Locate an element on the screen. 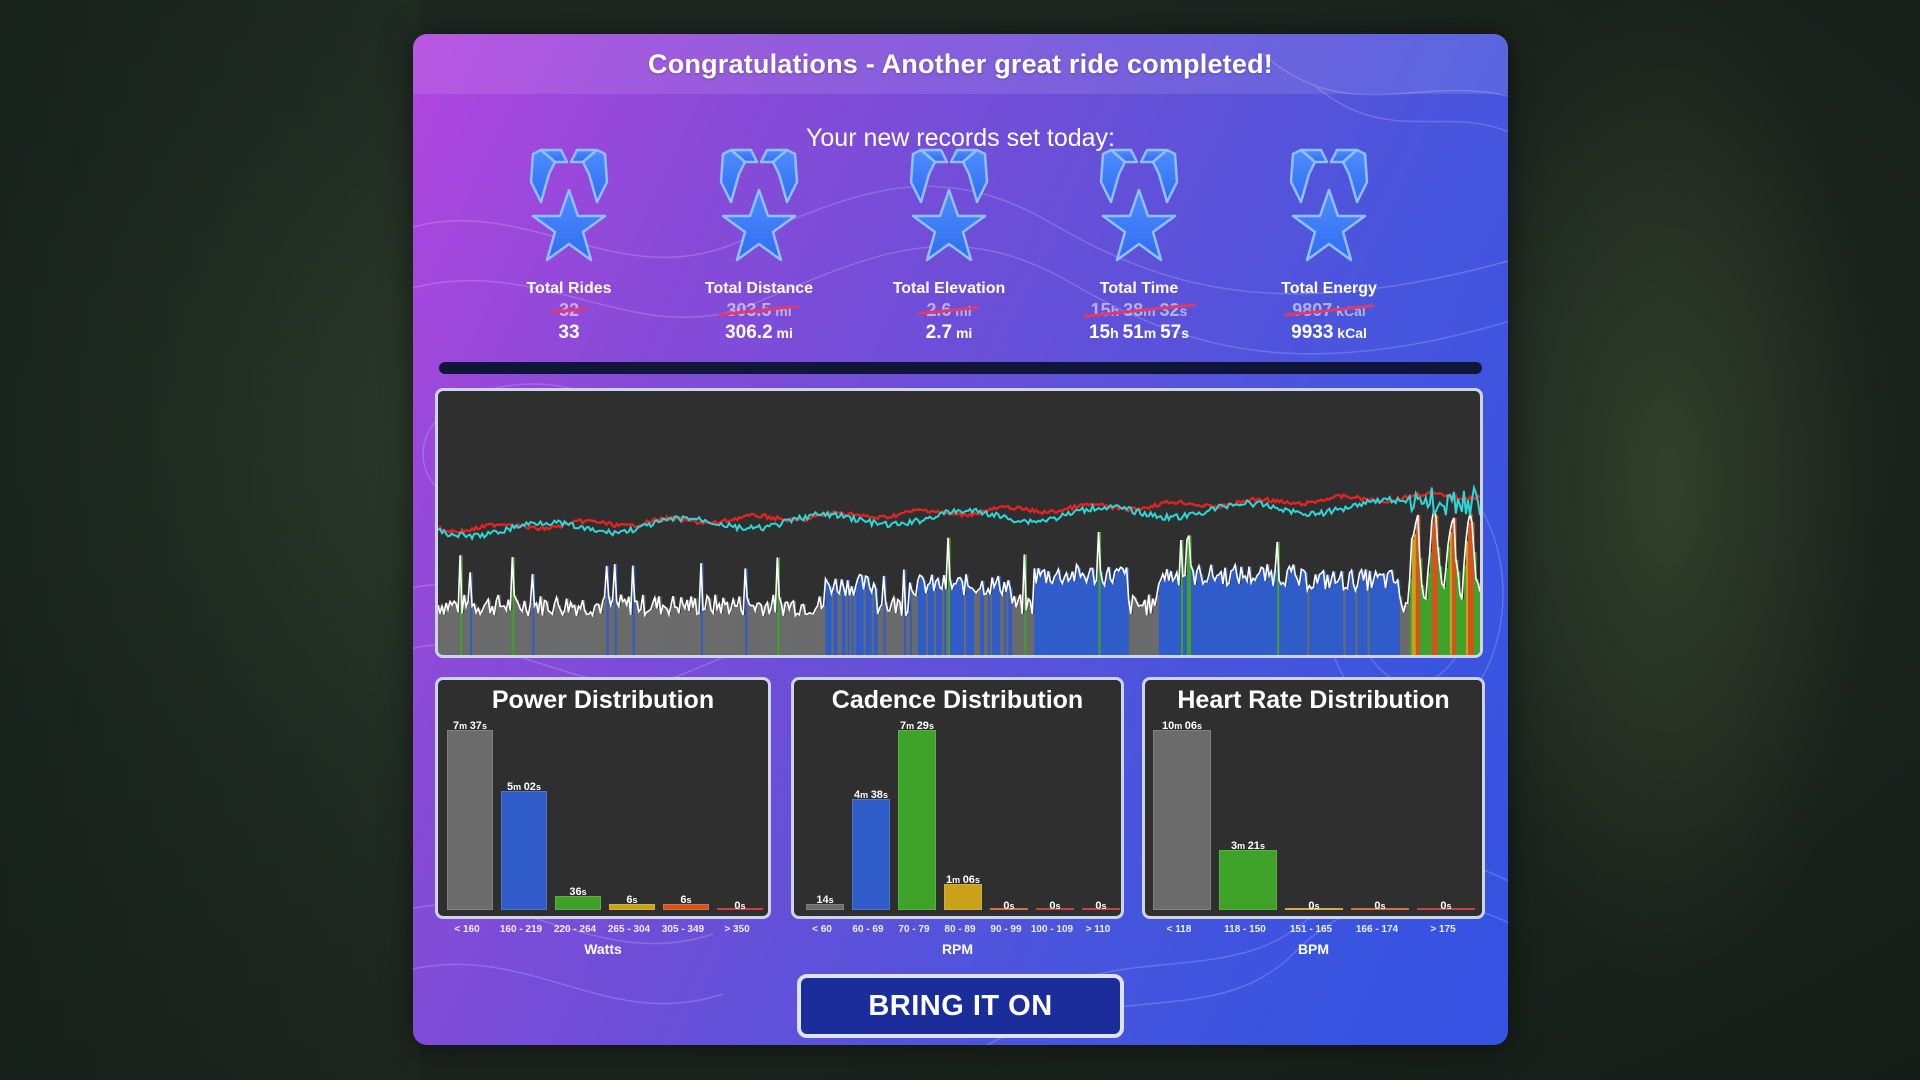 This screenshot has height=1080, width=1920. heart_rate-tick-label: < 118 is located at coordinates (1179, 929).